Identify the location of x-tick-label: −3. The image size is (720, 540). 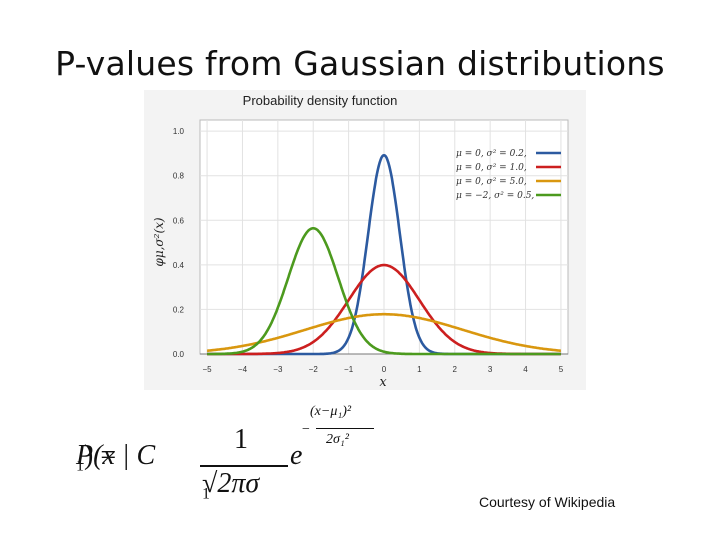
(278, 369).